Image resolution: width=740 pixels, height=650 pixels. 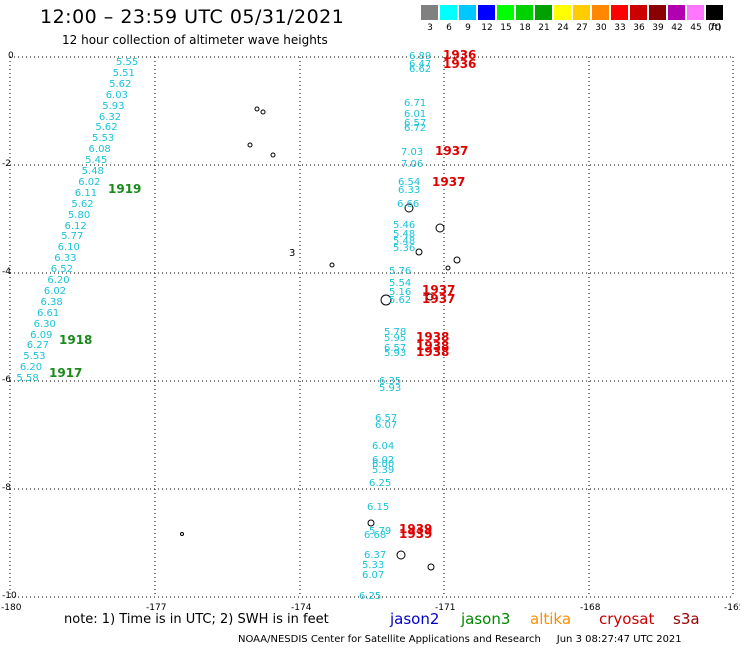 What do you see at coordinates (400, 283) in the screenshot?
I see `wave-height-label: 5.54` at bounding box center [400, 283].